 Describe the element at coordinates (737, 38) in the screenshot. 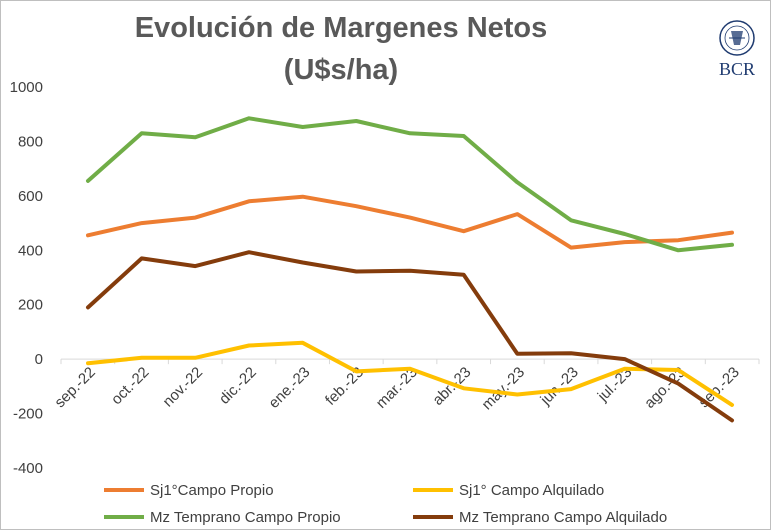

I see `bcr-seal-icon` at that location.